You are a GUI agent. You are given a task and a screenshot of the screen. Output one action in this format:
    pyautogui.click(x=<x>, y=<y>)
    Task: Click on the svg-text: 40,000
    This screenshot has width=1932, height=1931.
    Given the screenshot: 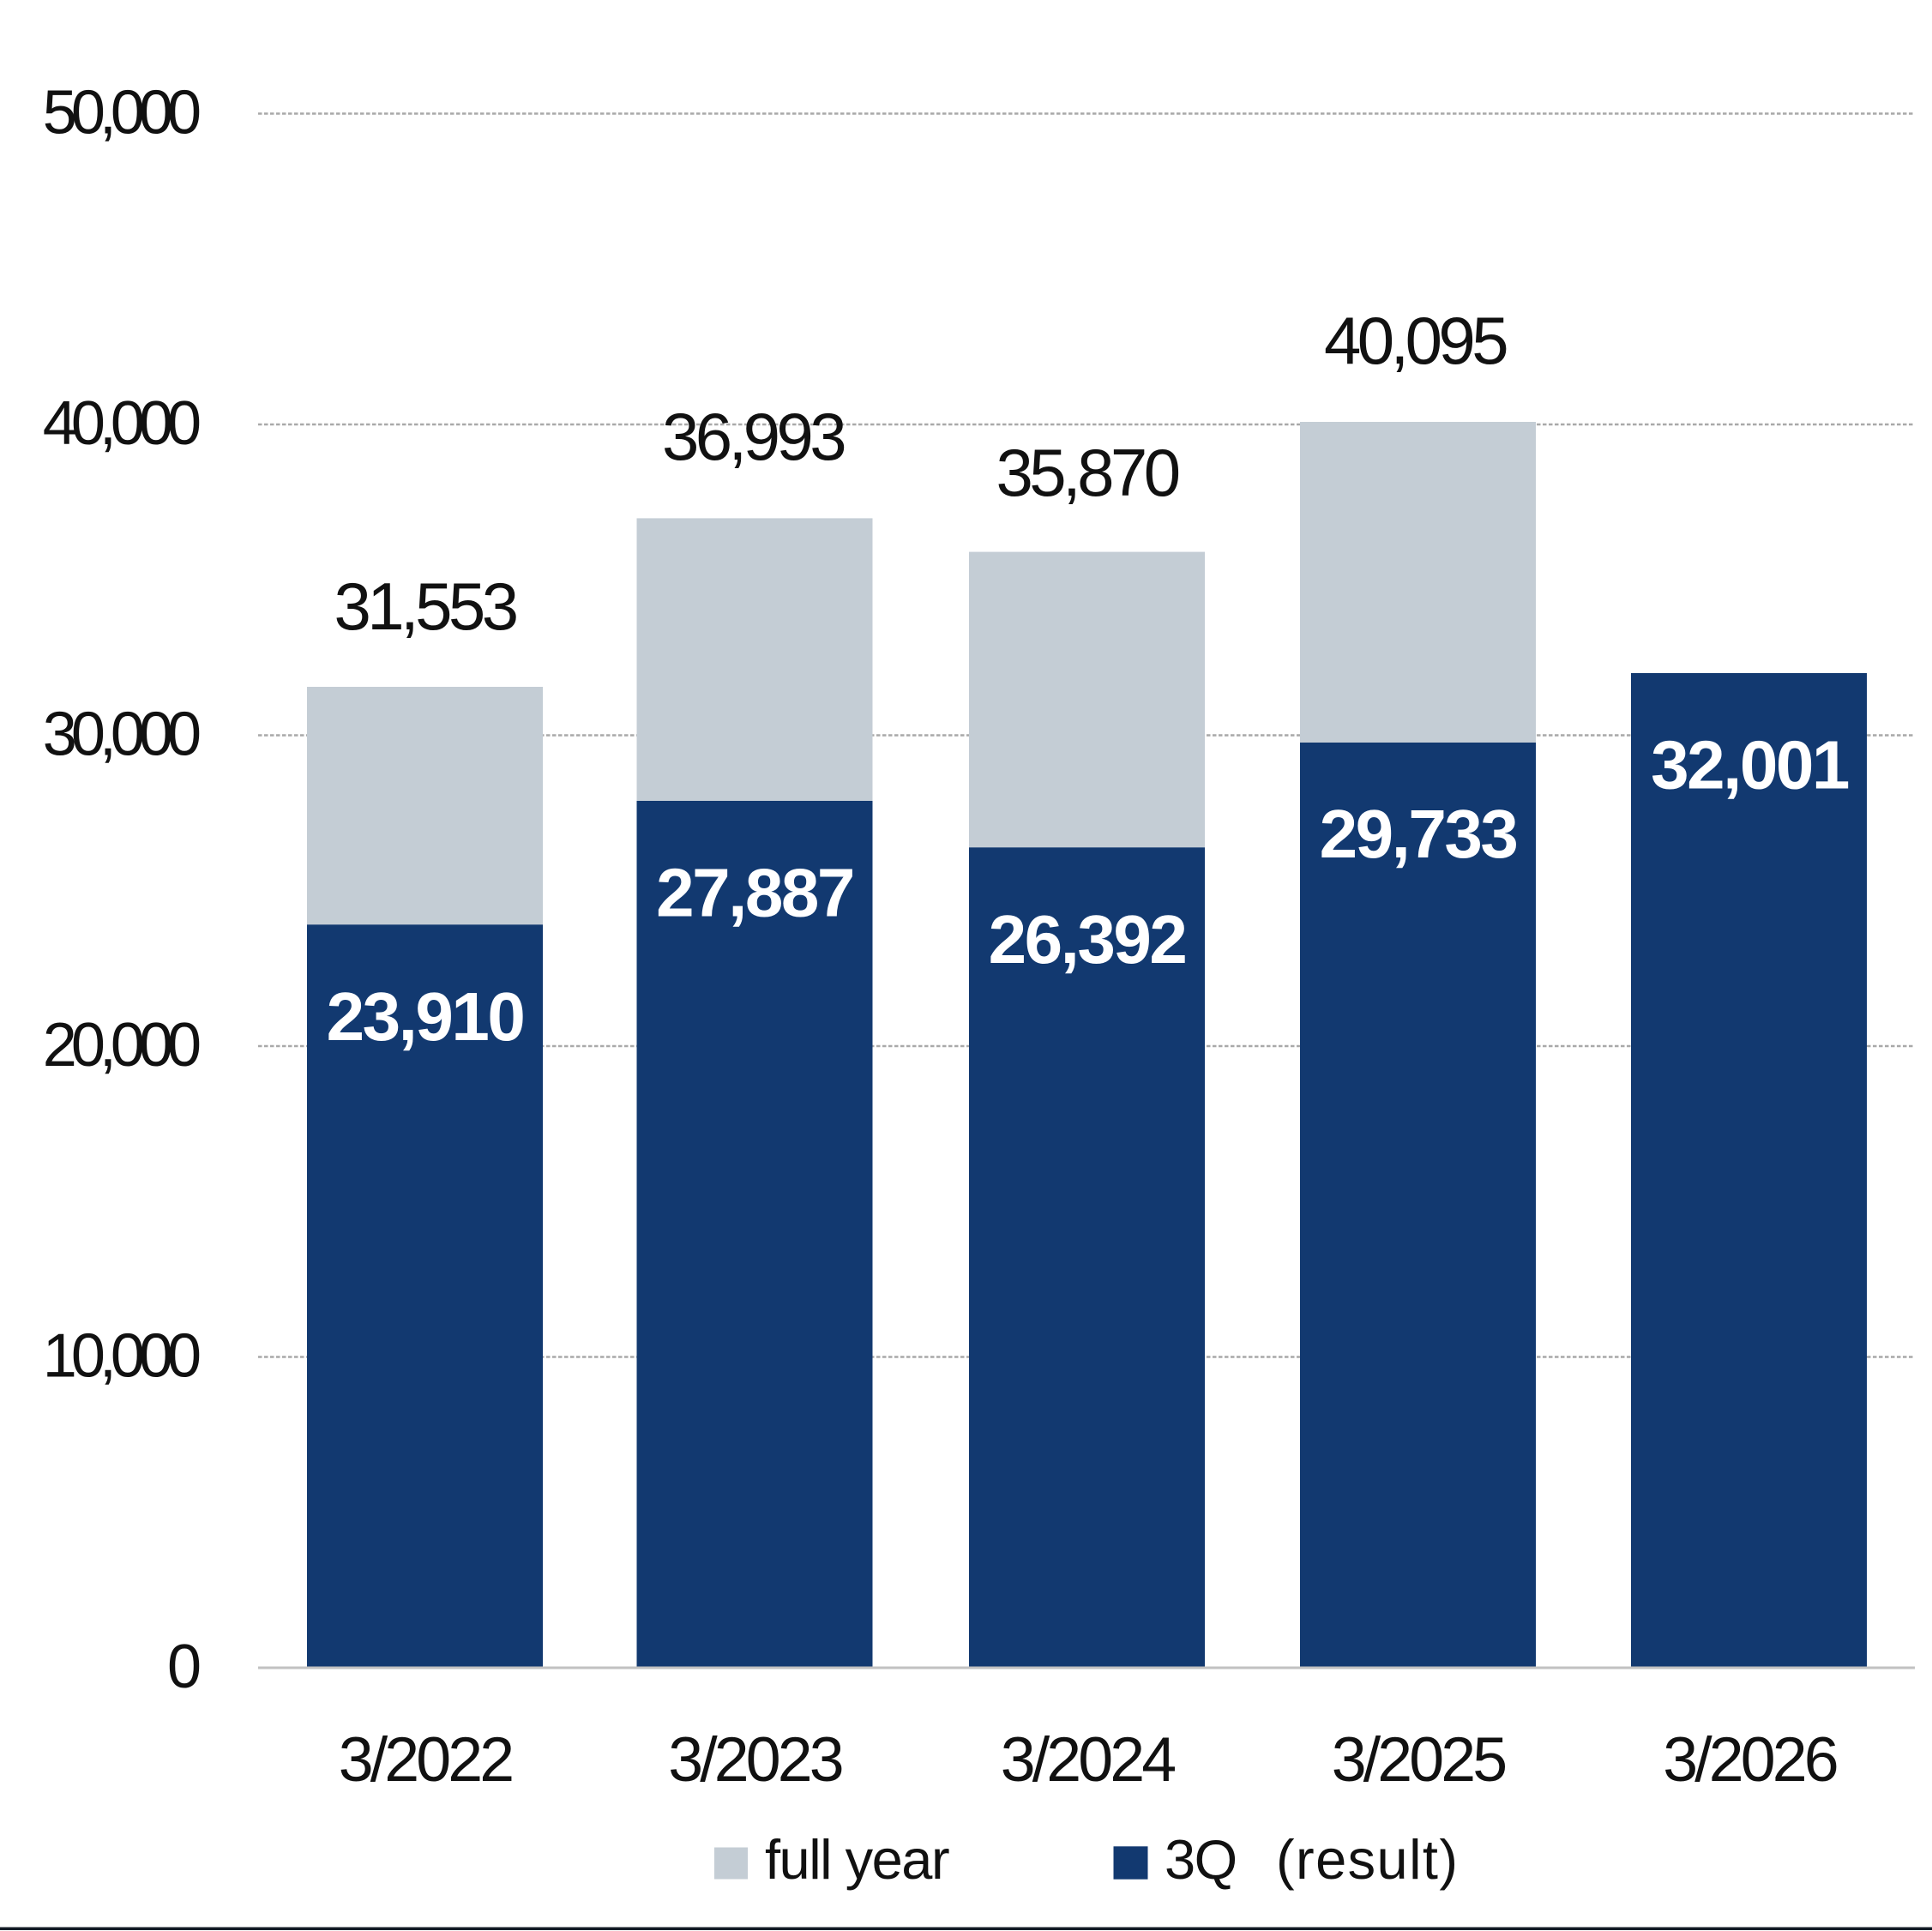 What is the action you would take?
    pyautogui.click(x=121, y=423)
    